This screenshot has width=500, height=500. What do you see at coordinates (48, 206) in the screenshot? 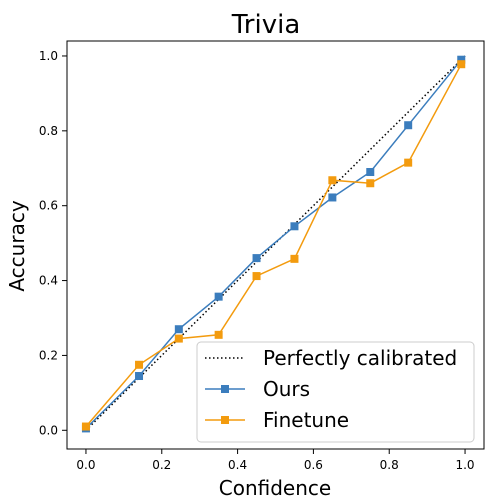
I see `y-tick-label: 0.6` at bounding box center [48, 206].